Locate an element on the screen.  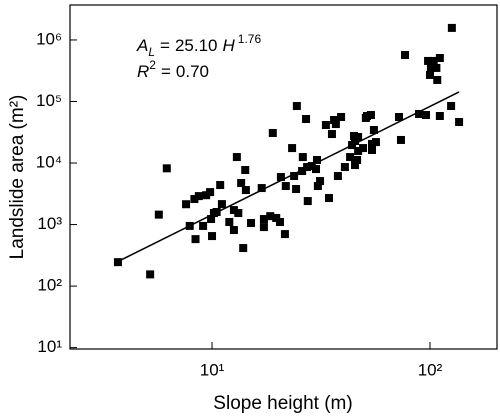
r2-symbol: R is located at coordinates (143, 71).